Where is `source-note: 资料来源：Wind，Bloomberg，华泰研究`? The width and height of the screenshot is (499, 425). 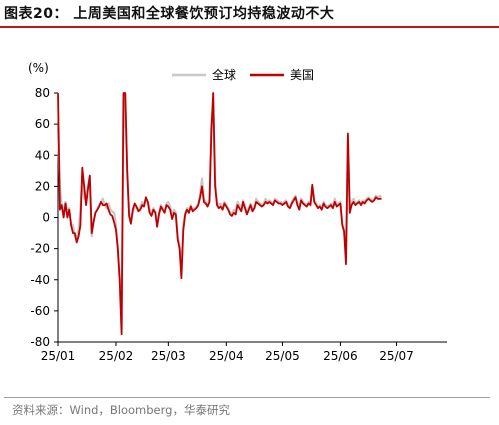
source-note: 资料来源：Wind，Bloomberg，华泰研究 is located at coordinates (121, 410).